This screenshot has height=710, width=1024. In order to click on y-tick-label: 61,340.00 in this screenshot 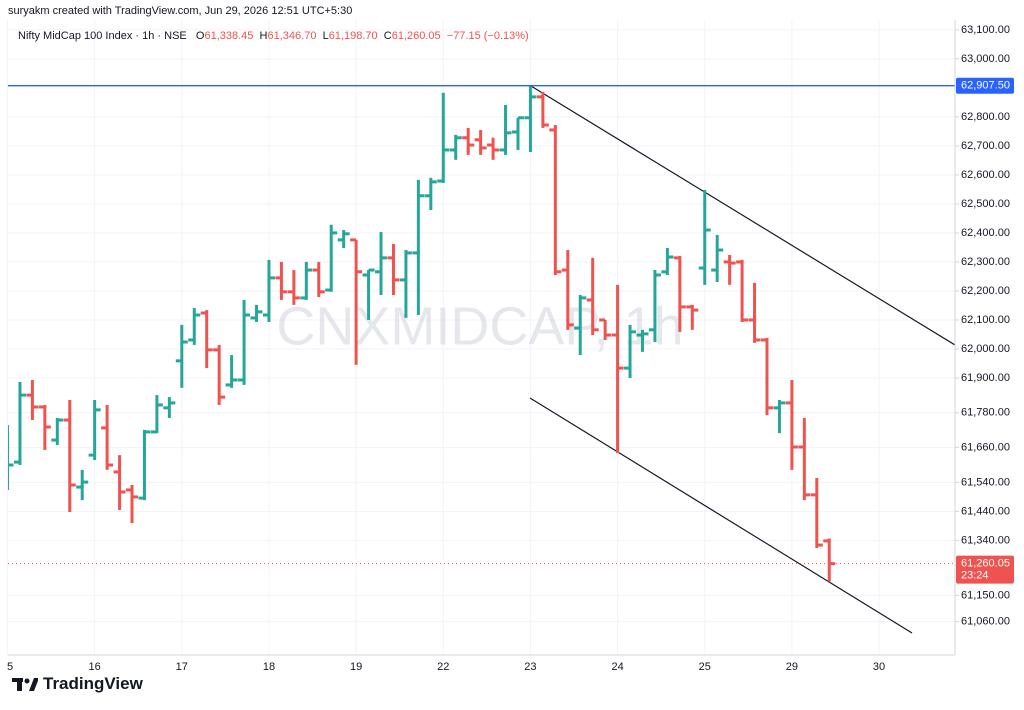, I will do `click(985, 540)`.